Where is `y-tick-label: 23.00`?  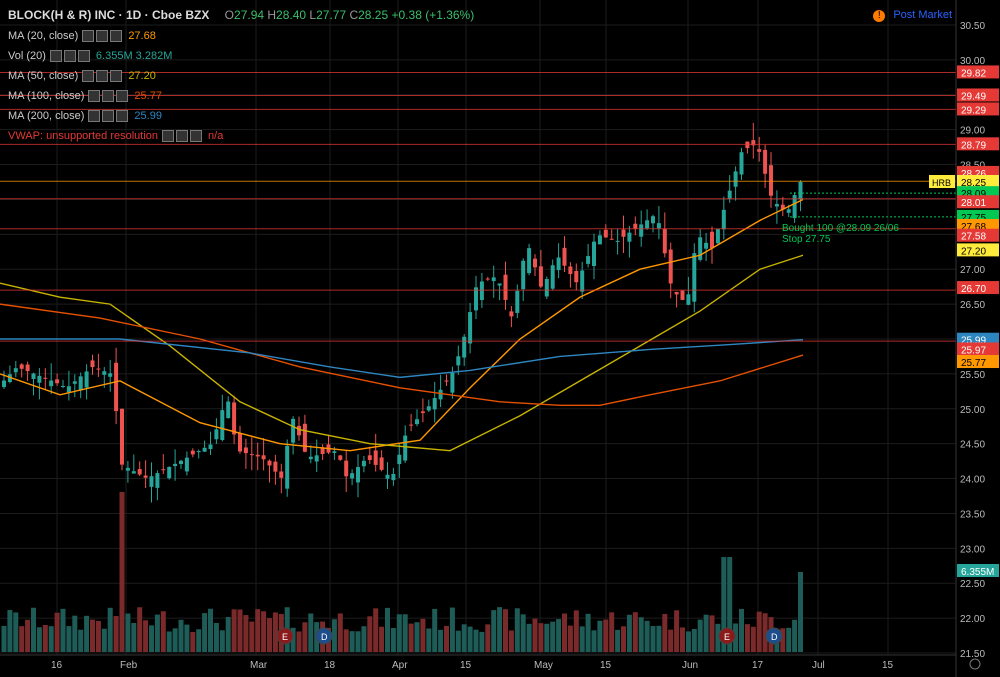
y-tick-label: 23.00 is located at coordinates (972, 549).